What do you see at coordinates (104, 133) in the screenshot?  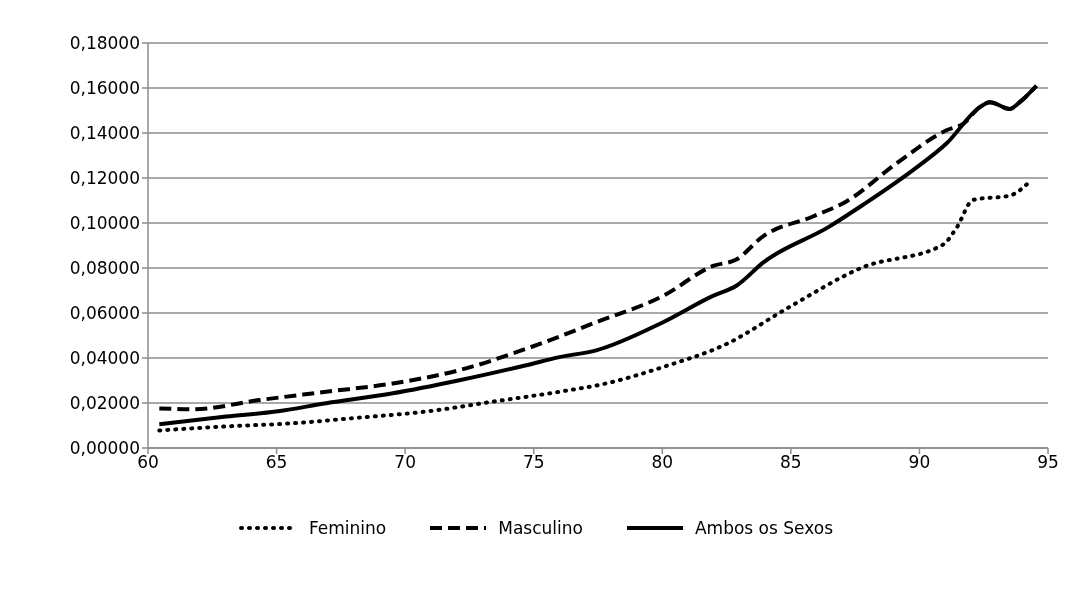 I see `y-tick-label: 0,14000` at bounding box center [104, 133].